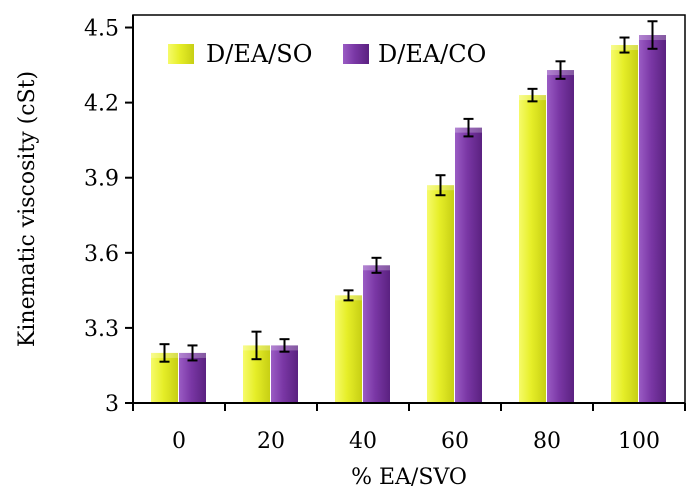 Image resolution: width=693 pixels, height=492 pixels. Describe the element at coordinates (101, 329) in the screenshot. I see `y-tick-label-3.3: 3.3` at that location.